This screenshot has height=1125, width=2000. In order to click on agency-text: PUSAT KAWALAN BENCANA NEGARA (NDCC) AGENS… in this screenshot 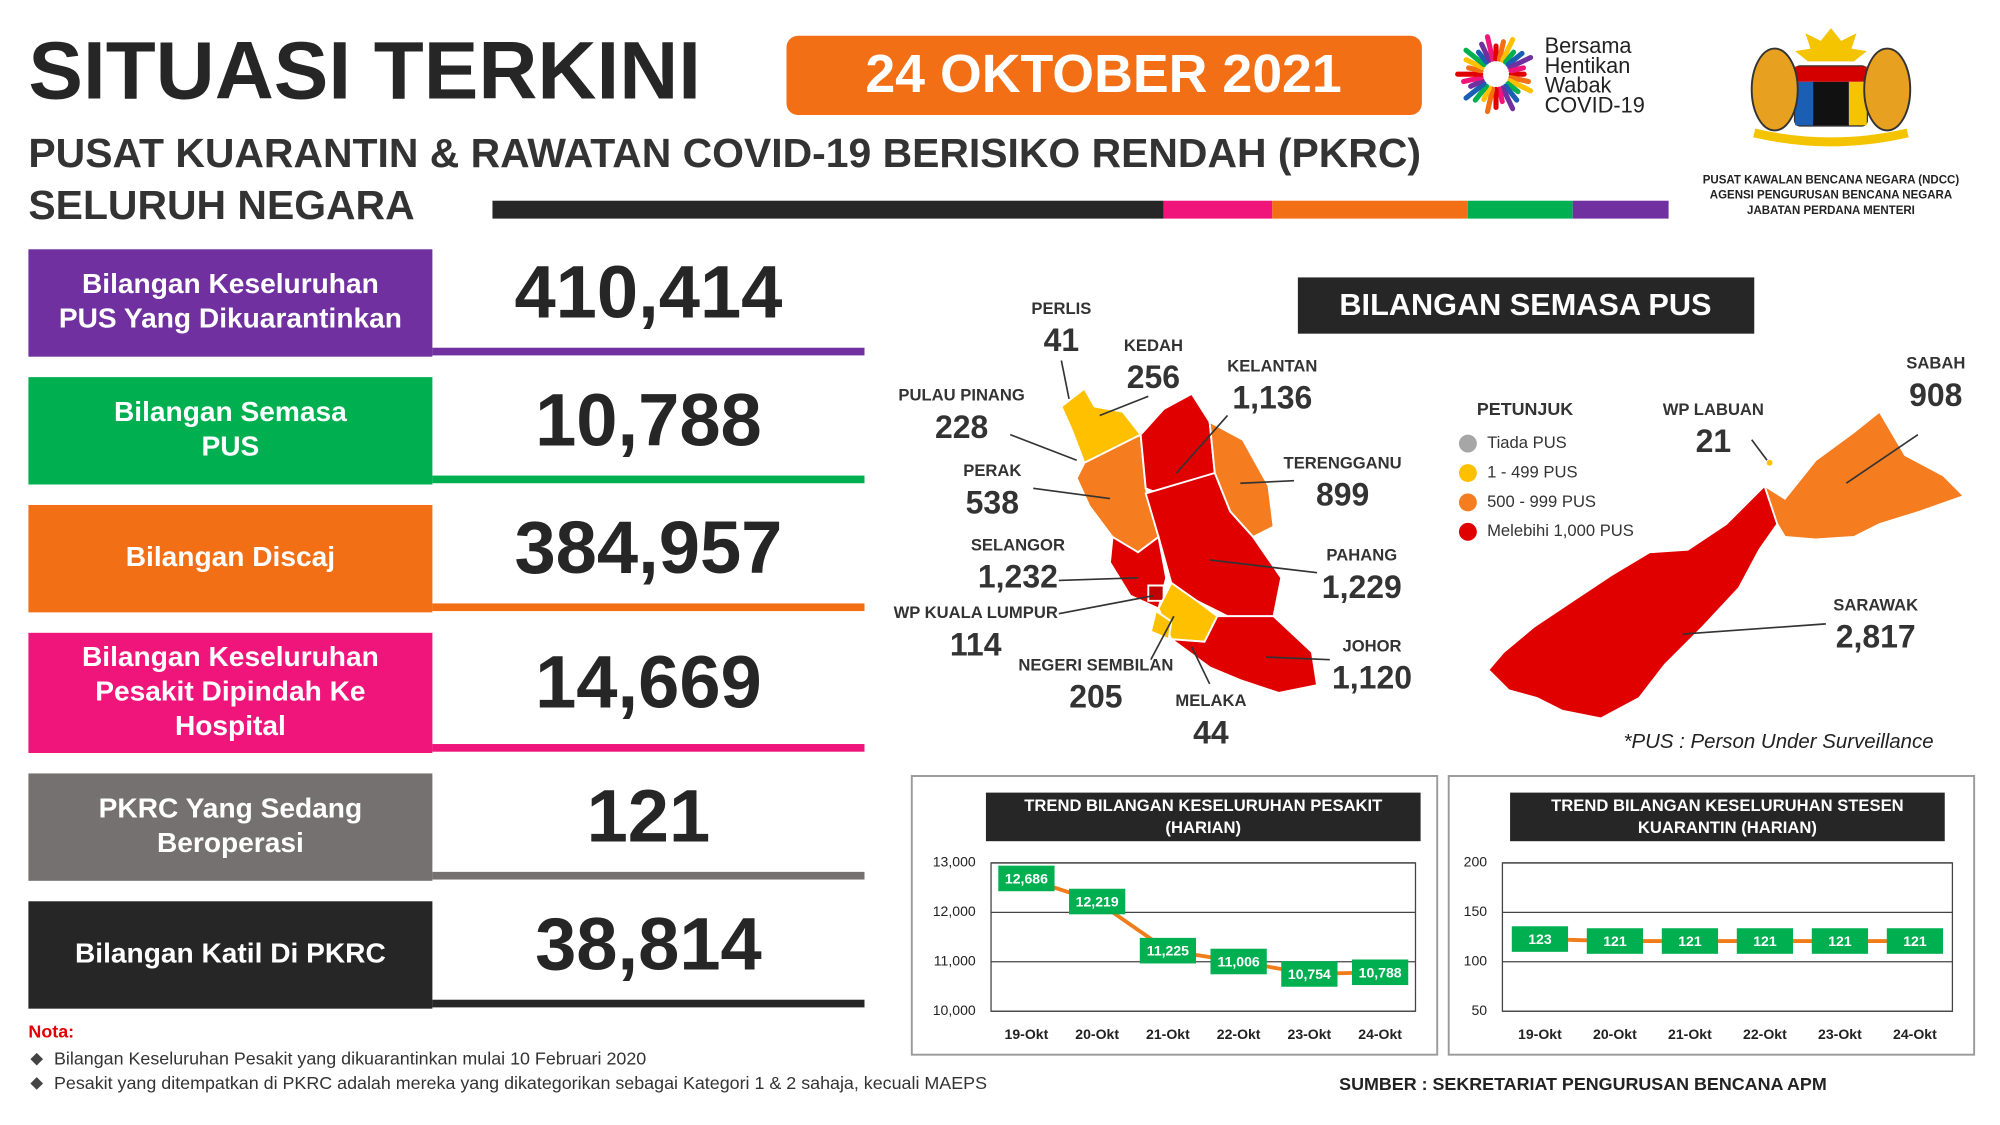, I will do `click(1831, 195)`.